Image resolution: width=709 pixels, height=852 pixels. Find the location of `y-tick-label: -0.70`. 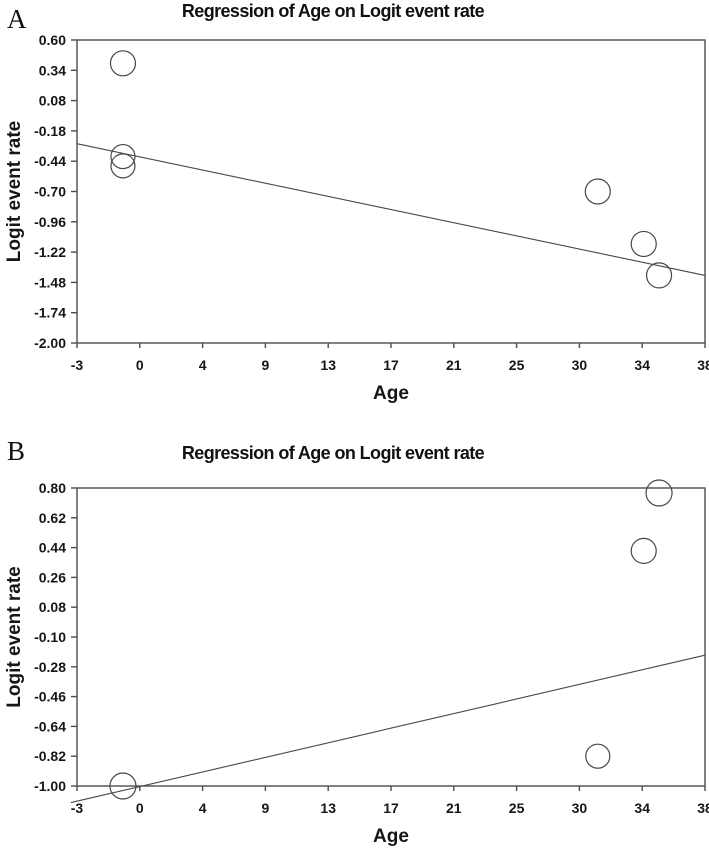

y-tick-label: -0.70 is located at coordinates (50, 192).